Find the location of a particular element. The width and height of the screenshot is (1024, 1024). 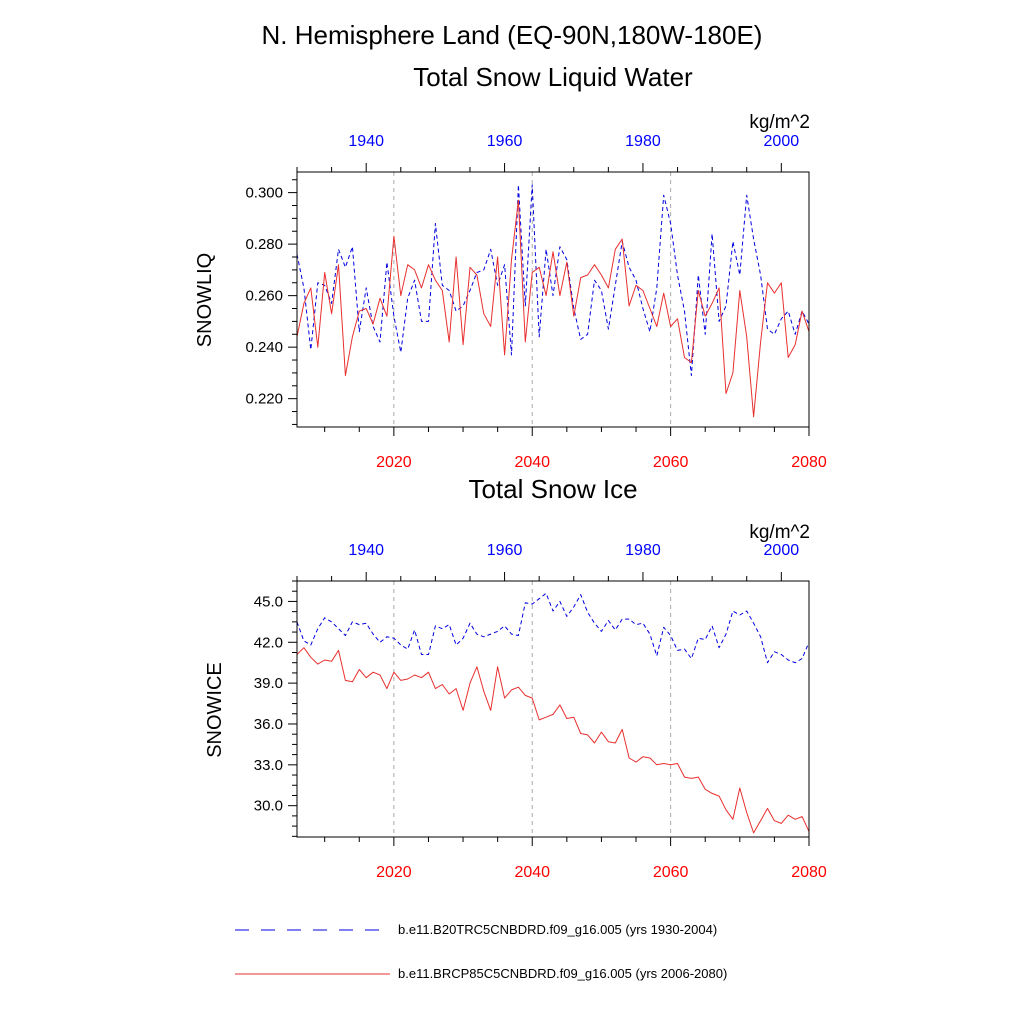

snowliq-y-axis-label: SNOWLIQ is located at coordinates (205, 300).